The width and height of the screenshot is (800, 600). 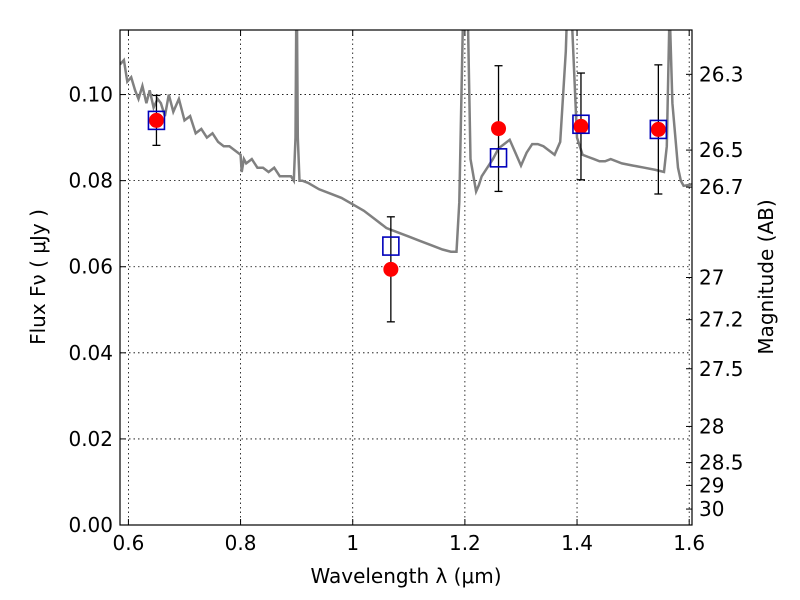 I want to click on y-tick-label: 0.06, so click(x=90, y=267).